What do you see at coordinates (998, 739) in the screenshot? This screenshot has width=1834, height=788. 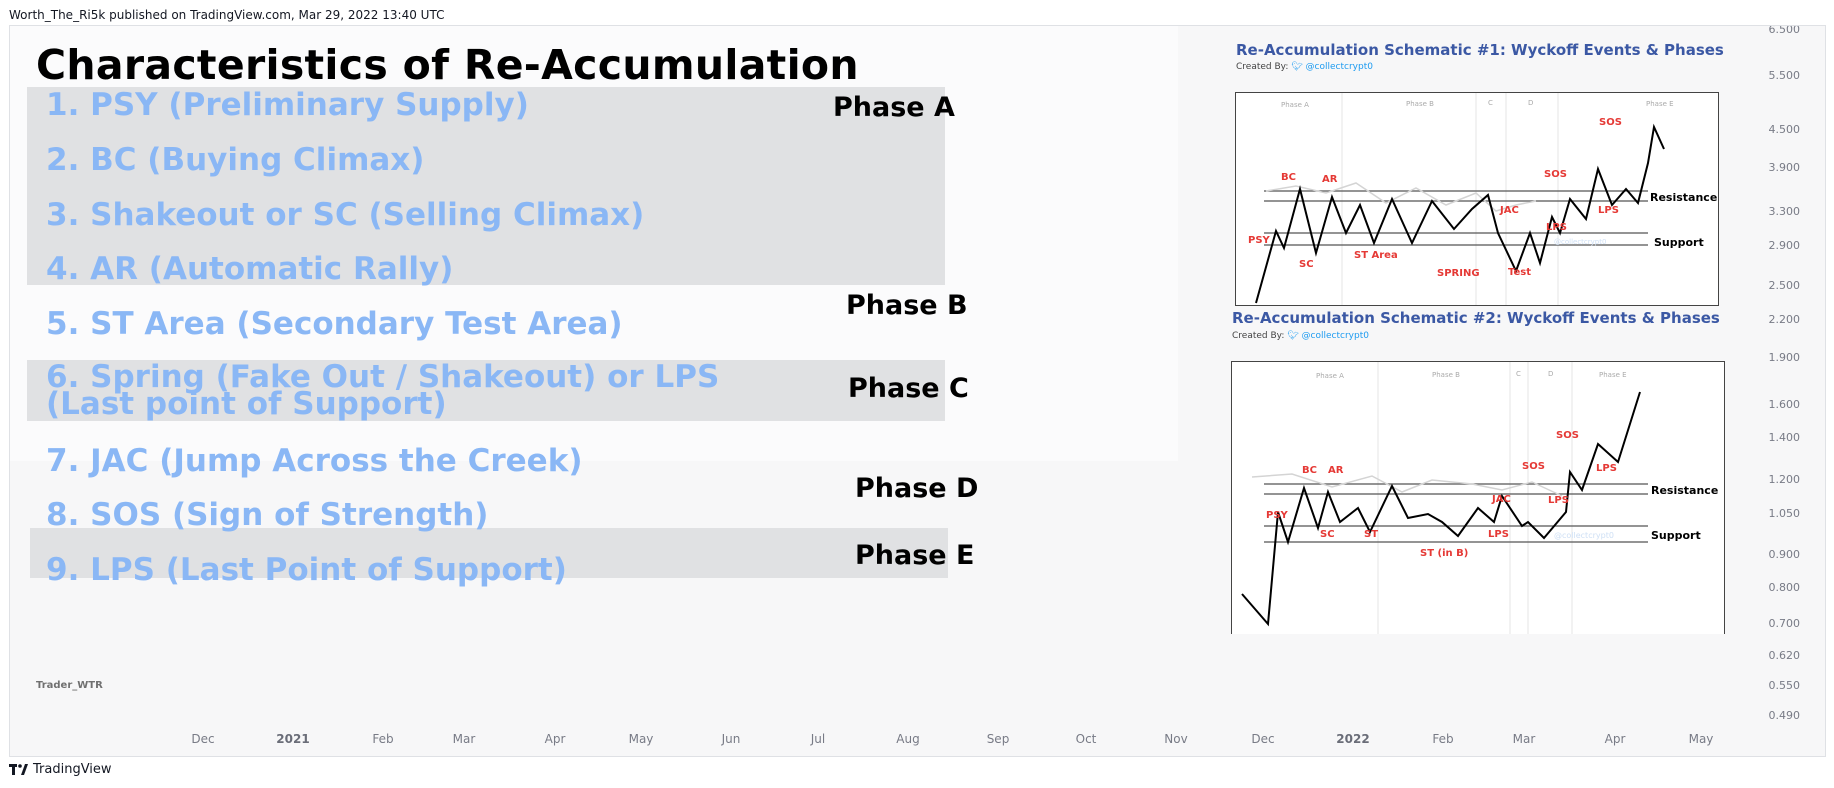 I see `time-tick: Sep` at bounding box center [998, 739].